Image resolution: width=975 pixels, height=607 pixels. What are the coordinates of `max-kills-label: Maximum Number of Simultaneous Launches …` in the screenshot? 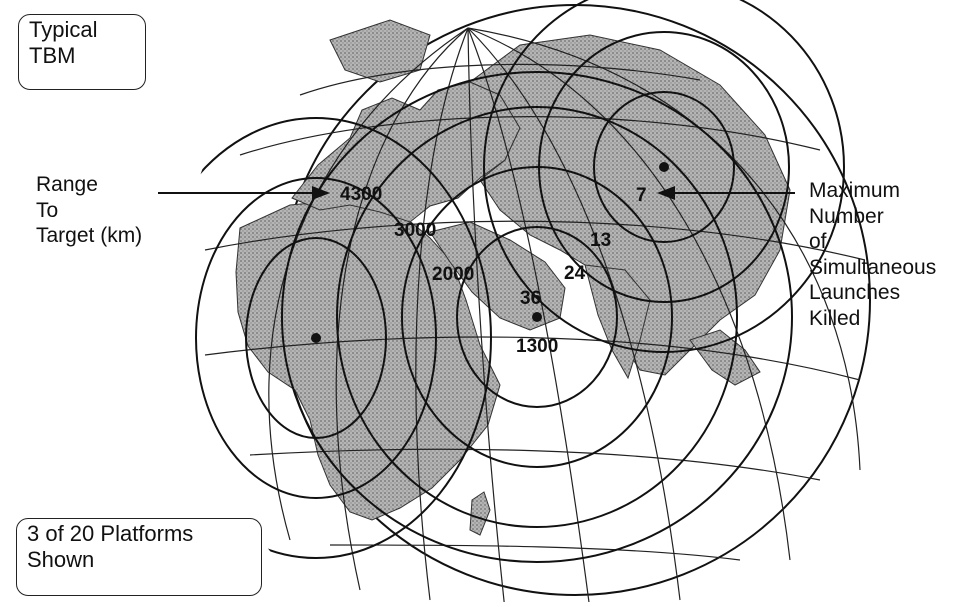 It's located at (872, 254).